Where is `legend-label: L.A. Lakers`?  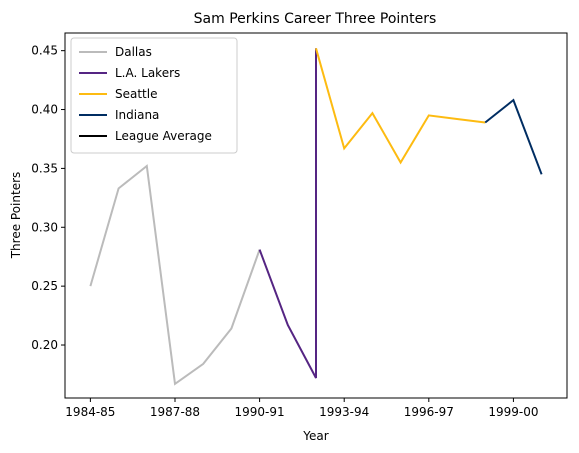 legend-label: L.A. Lakers is located at coordinates (147, 73).